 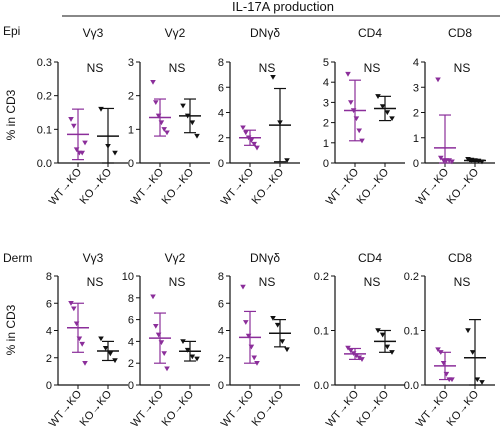 I want to click on y-axis-label-derm: % in CD3, so click(x=11, y=329).